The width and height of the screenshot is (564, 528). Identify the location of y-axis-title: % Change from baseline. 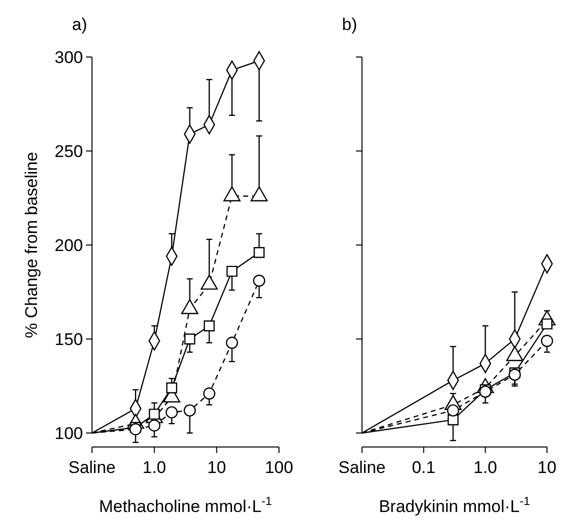
(31, 245).